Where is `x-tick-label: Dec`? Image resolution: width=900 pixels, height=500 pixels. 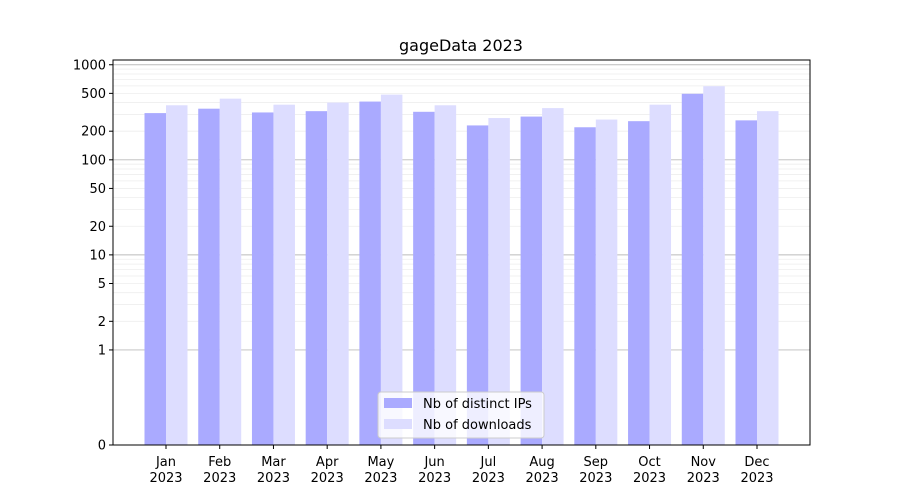 x-tick-label: Dec is located at coordinates (756, 462).